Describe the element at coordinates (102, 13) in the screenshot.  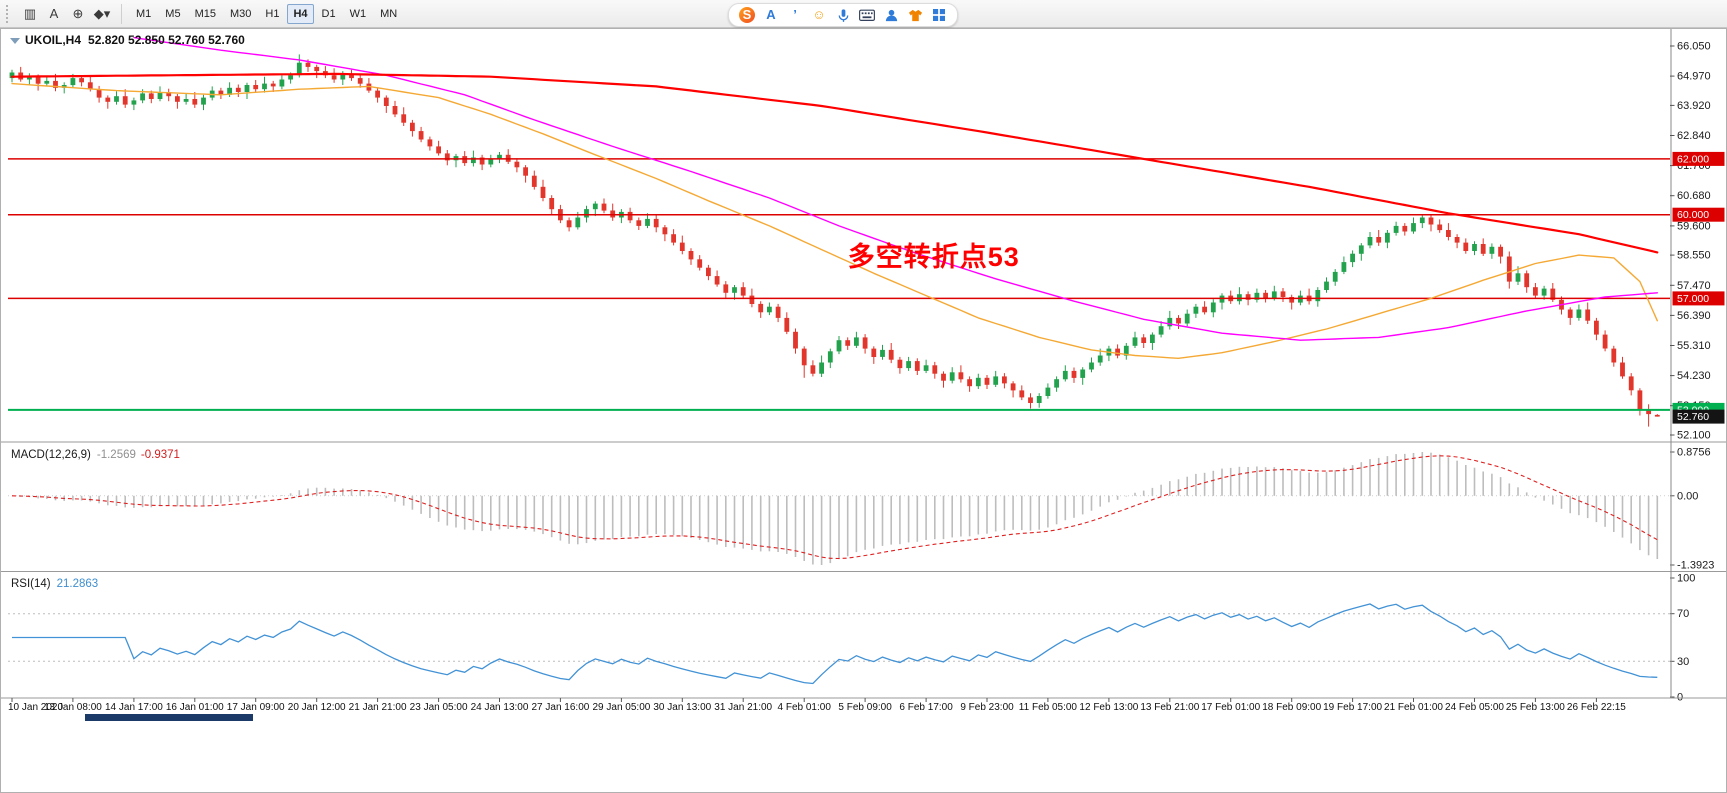
I see `shapes-tool-icon: ◆▾` at that location.